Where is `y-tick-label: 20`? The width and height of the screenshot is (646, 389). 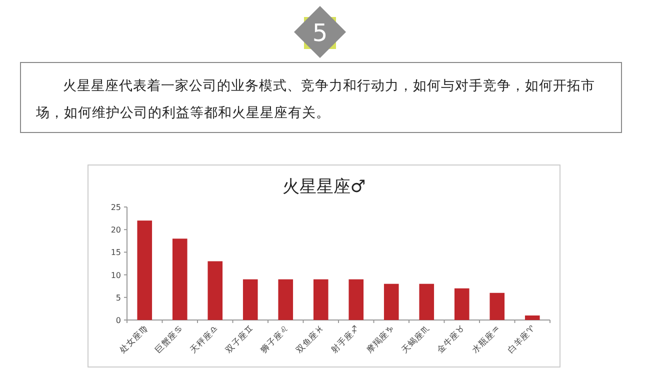
y-tick-label: 20 is located at coordinates (115, 230).